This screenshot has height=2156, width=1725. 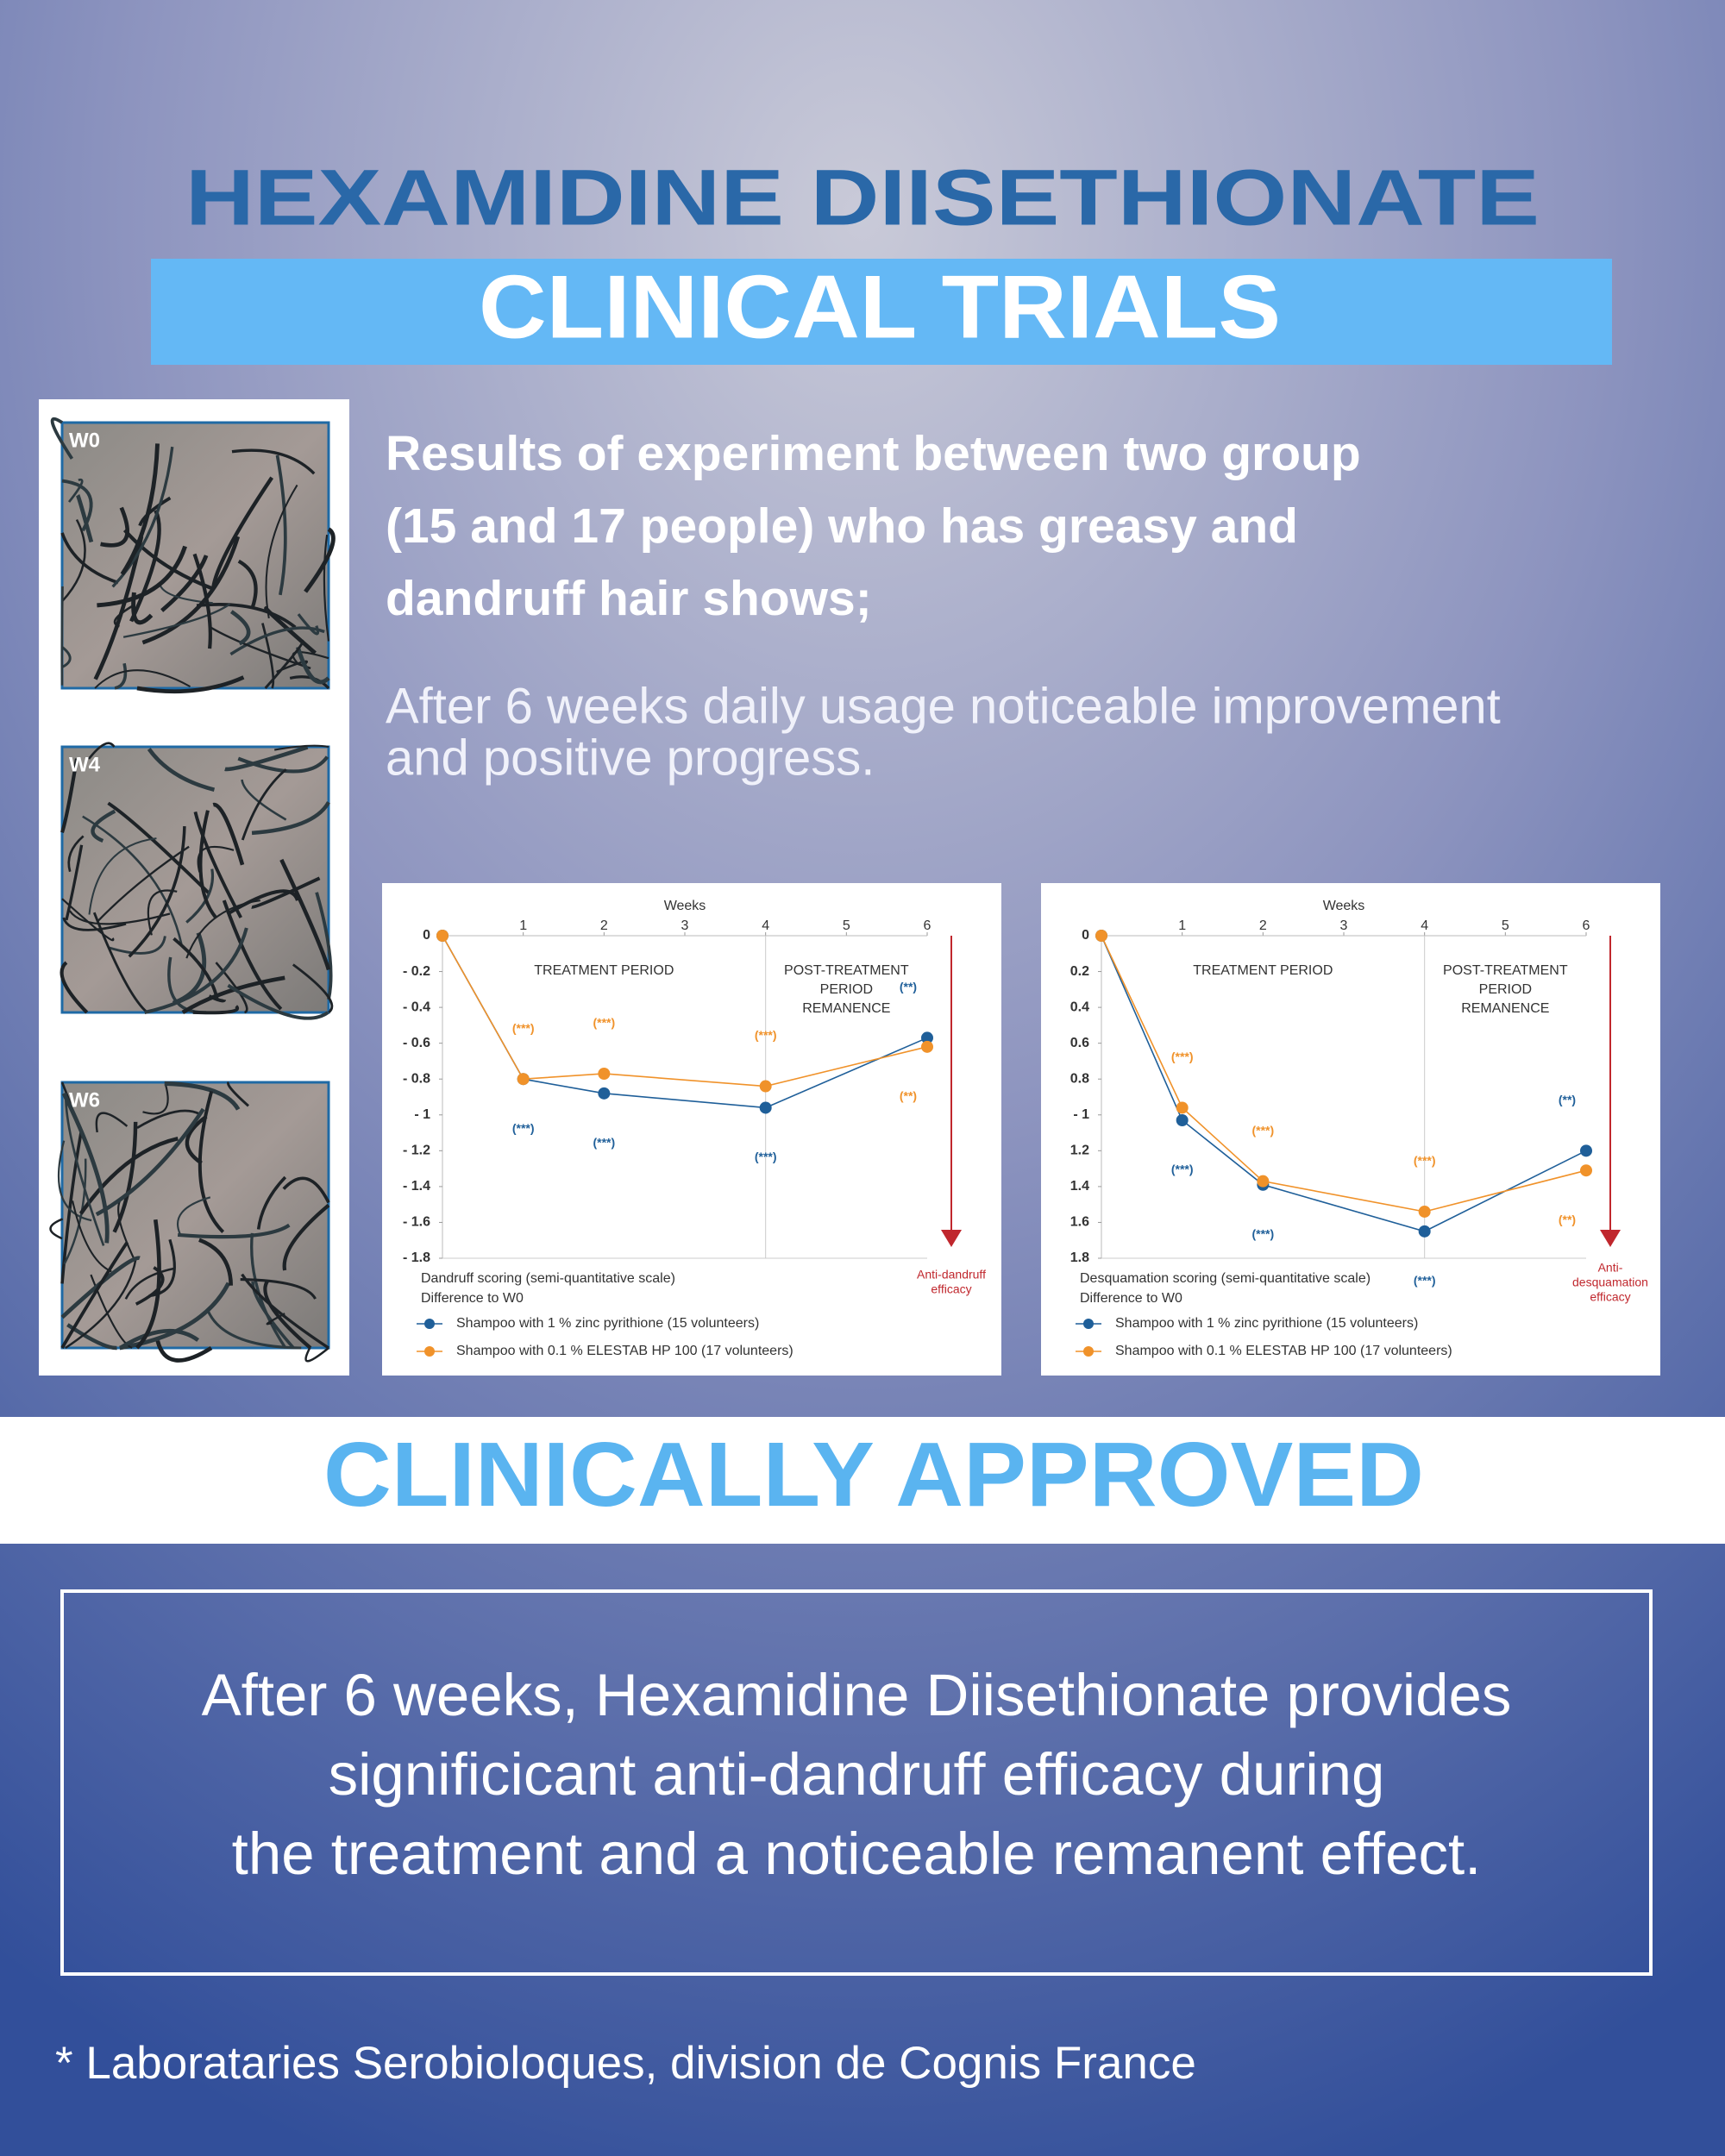 I want to click on photo: W6, so click(x=190, y=1222).